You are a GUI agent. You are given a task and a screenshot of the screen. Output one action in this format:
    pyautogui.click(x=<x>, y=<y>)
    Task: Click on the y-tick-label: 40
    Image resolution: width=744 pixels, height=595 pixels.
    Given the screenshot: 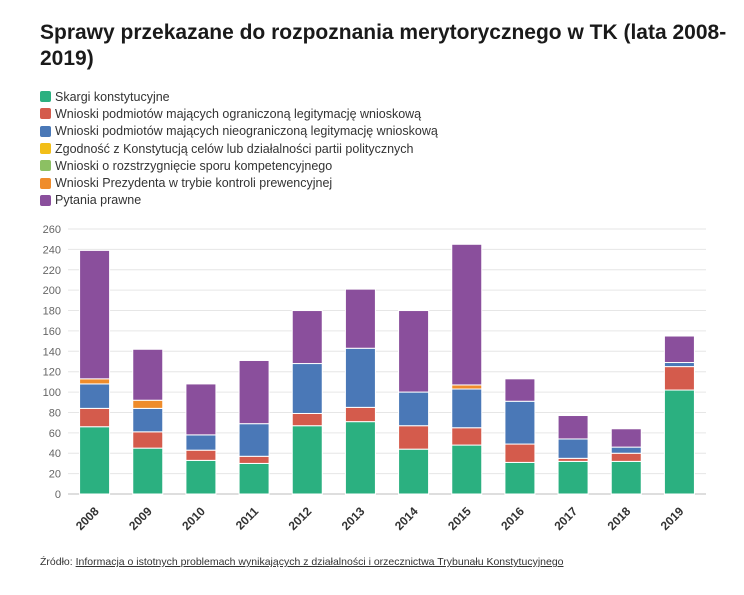 What is the action you would take?
    pyautogui.click(x=55, y=454)
    